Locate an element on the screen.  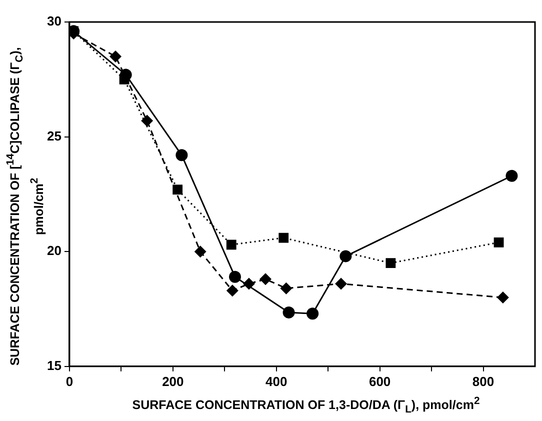
y-tick-label: 20 is located at coordinates (54, 250).